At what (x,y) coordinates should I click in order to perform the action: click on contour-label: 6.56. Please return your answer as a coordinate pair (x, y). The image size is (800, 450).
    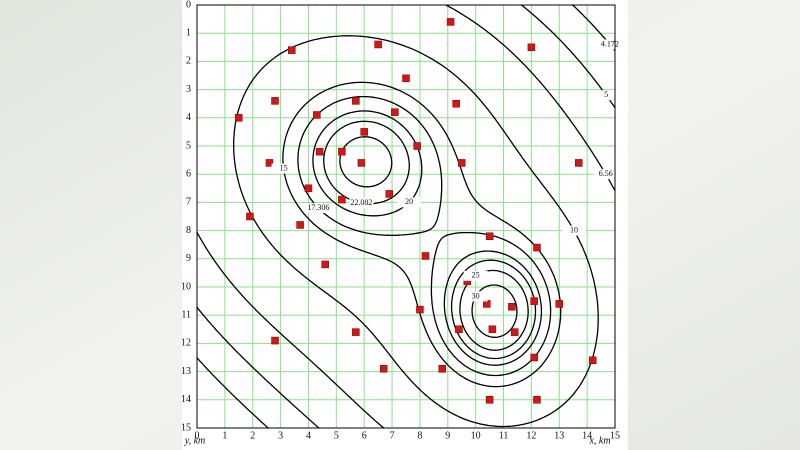
    Looking at the image, I should click on (606, 173).